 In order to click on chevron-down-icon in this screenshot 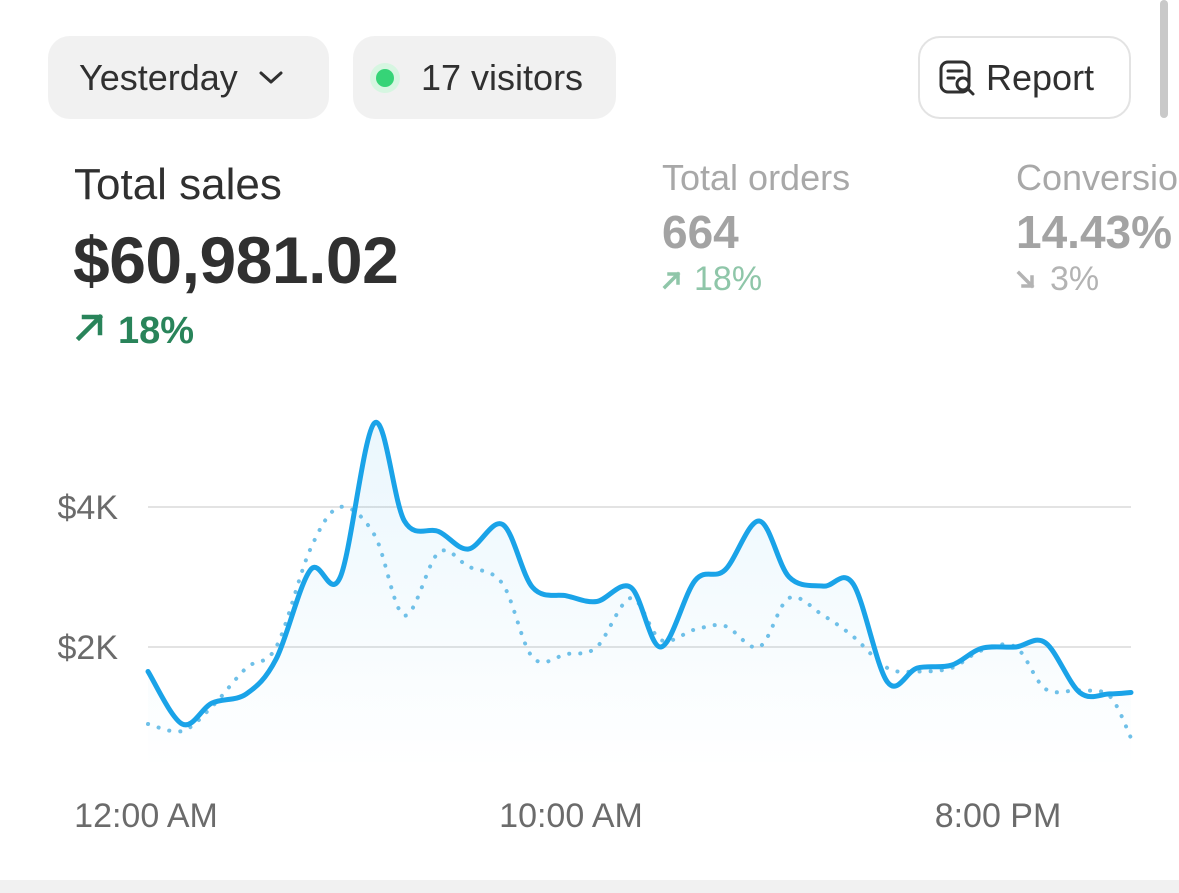, I will do `click(271, 78)`.